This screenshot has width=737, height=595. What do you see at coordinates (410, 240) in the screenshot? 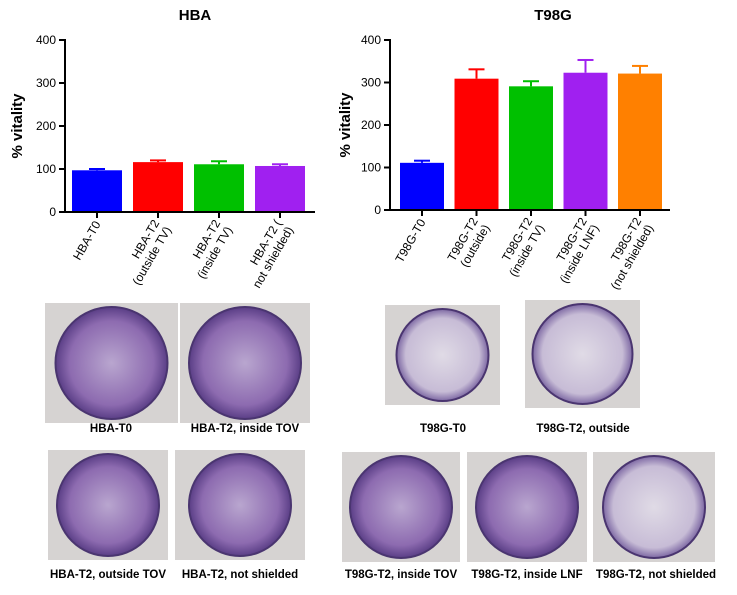
I see `x-tick-label: T98G-T0` at bounding box center [410, 240].